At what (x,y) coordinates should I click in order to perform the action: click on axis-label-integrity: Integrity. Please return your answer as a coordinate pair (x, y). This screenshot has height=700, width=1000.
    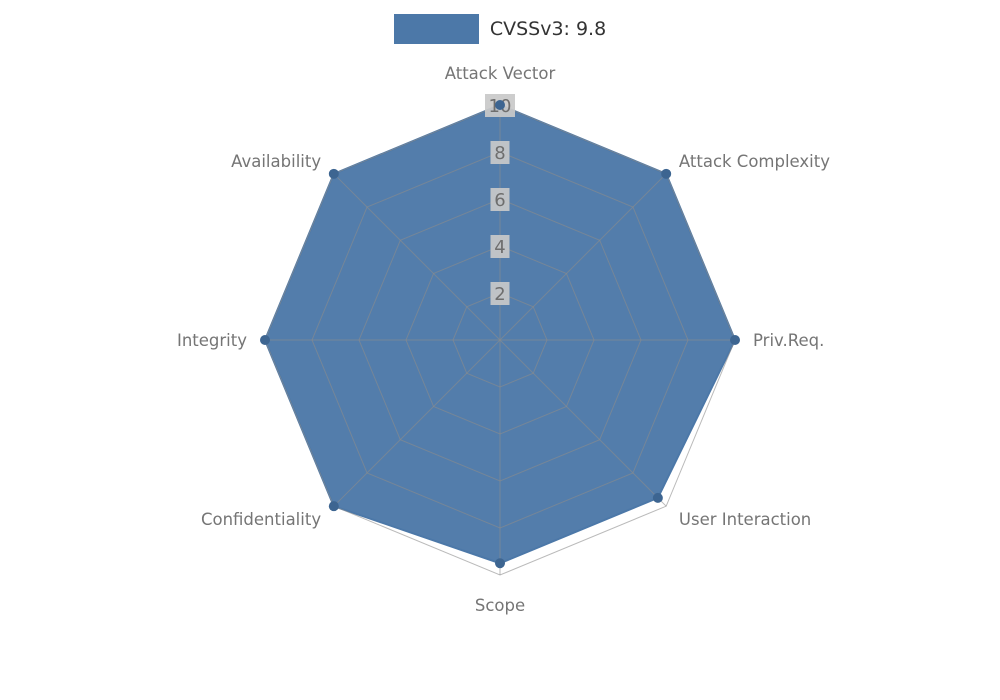
    Looking at the image, I should click on (212, 340).